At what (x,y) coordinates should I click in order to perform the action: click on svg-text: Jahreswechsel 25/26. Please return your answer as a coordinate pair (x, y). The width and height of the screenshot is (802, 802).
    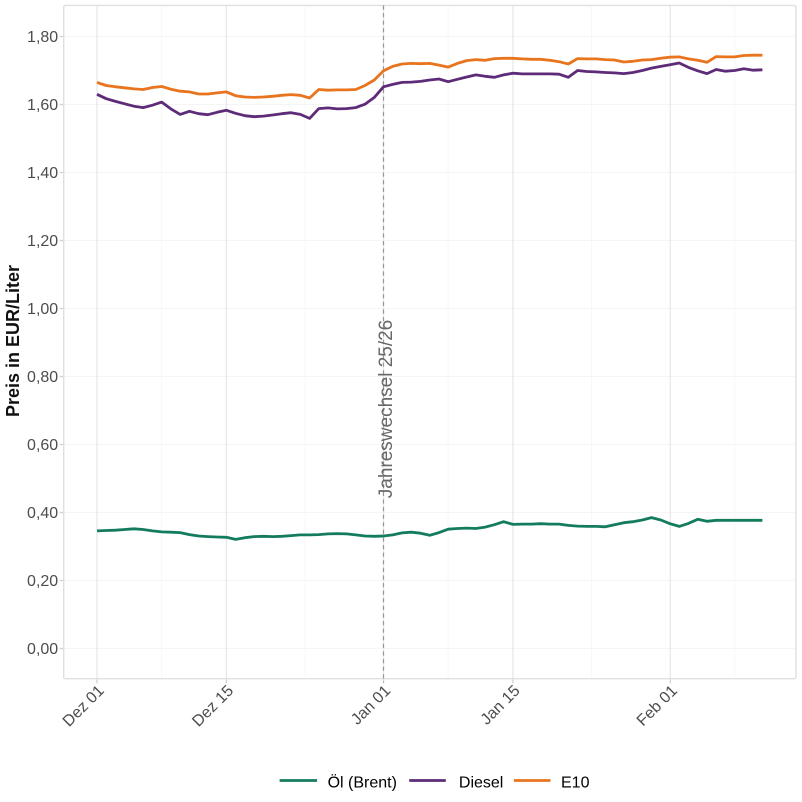
    Looking at the image, I should click on (386, 409).